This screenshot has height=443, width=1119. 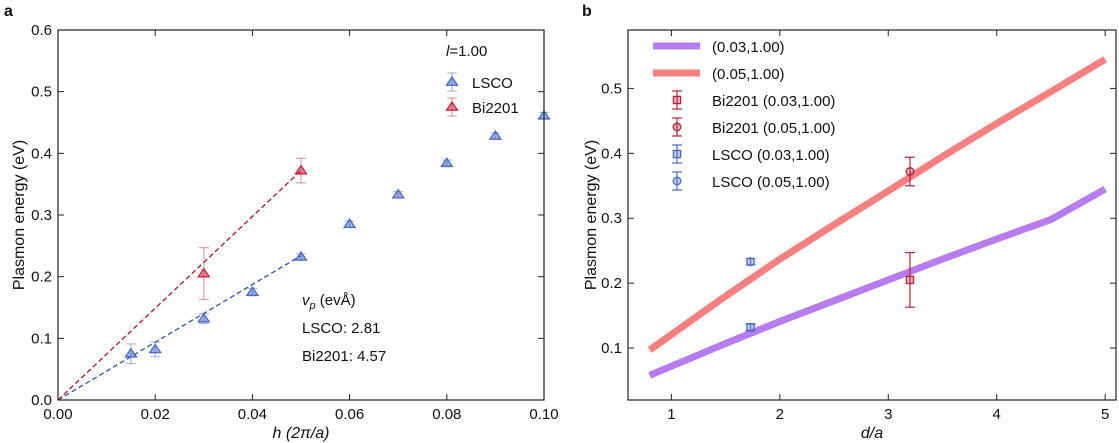 What do you see at coordinates (748, 74) in the screenshot?
I see `legend-entry-line-005: (0.05,1.00)` at bounding box center [748, 74].